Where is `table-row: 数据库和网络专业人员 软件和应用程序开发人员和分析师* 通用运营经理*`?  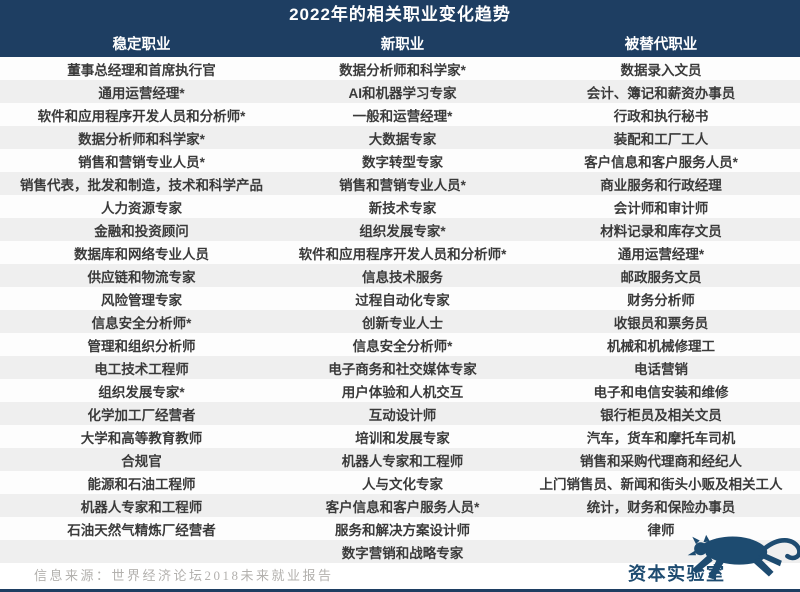
table-row: 数据库和网络专业人员 软件和应用程序开发人员和分析师* 通用运营经理* is located at coordinates (400, 252).